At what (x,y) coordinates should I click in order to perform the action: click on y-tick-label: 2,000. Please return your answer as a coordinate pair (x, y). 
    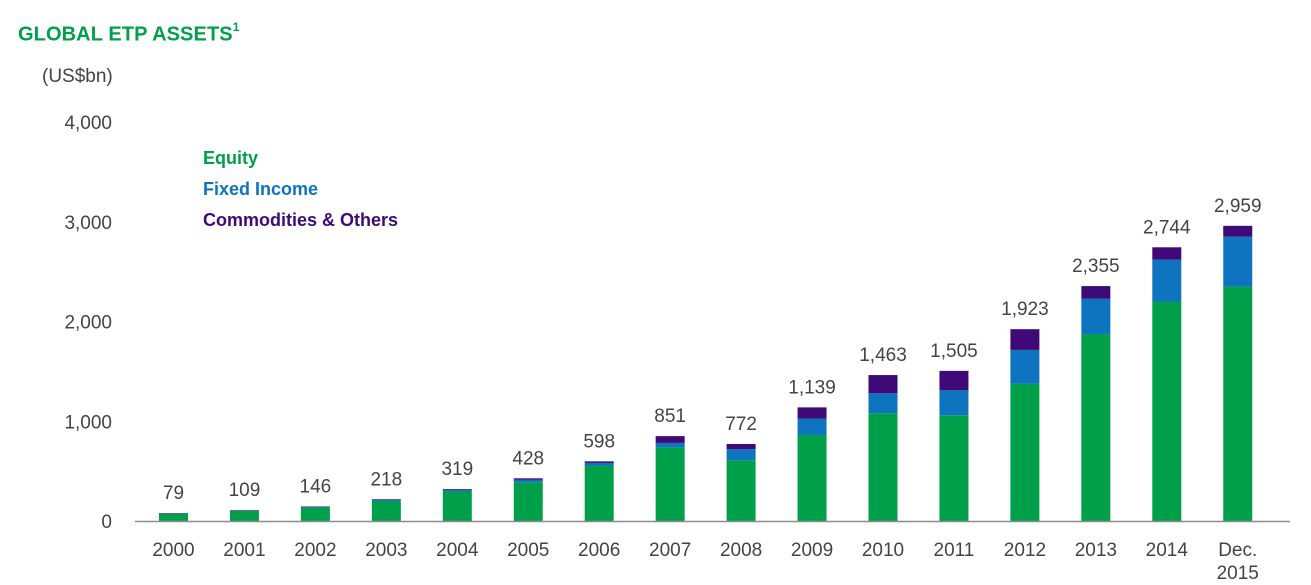
    Looking at the image, I should click on (88, 323).